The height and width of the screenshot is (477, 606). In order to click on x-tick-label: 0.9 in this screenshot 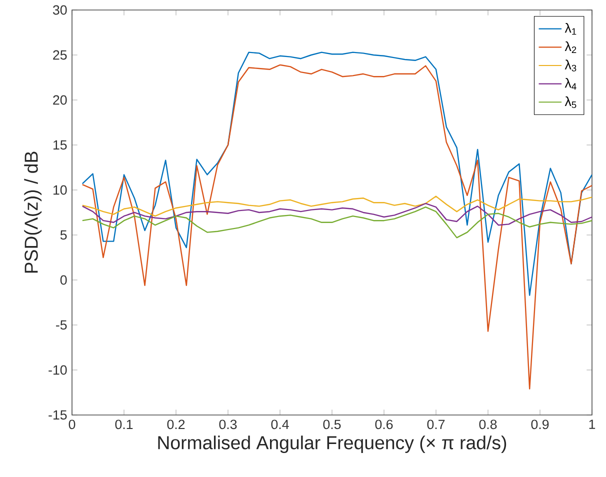, I will do `click(540, 425)`.